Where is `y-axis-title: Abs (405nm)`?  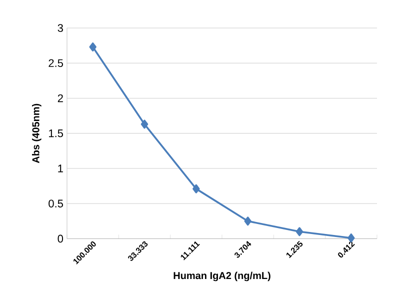
y-axis-title: Abs (405nm) is located at coordinates (37, 134).